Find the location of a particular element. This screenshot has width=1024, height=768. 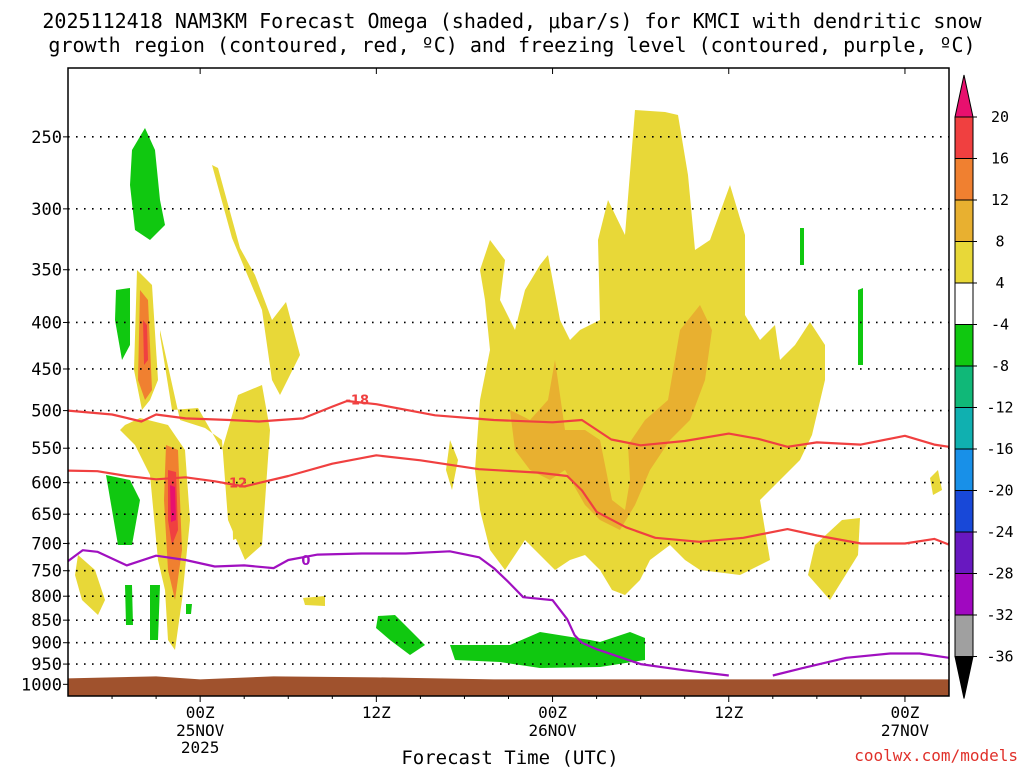

y-tick-label: 750 is located at coordinates (46, 572).